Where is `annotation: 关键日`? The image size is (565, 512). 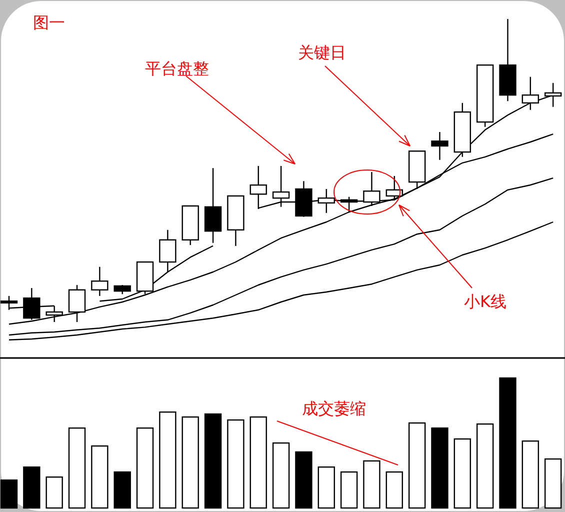 annotation: 关键日 is located at coordinates (322, 52).